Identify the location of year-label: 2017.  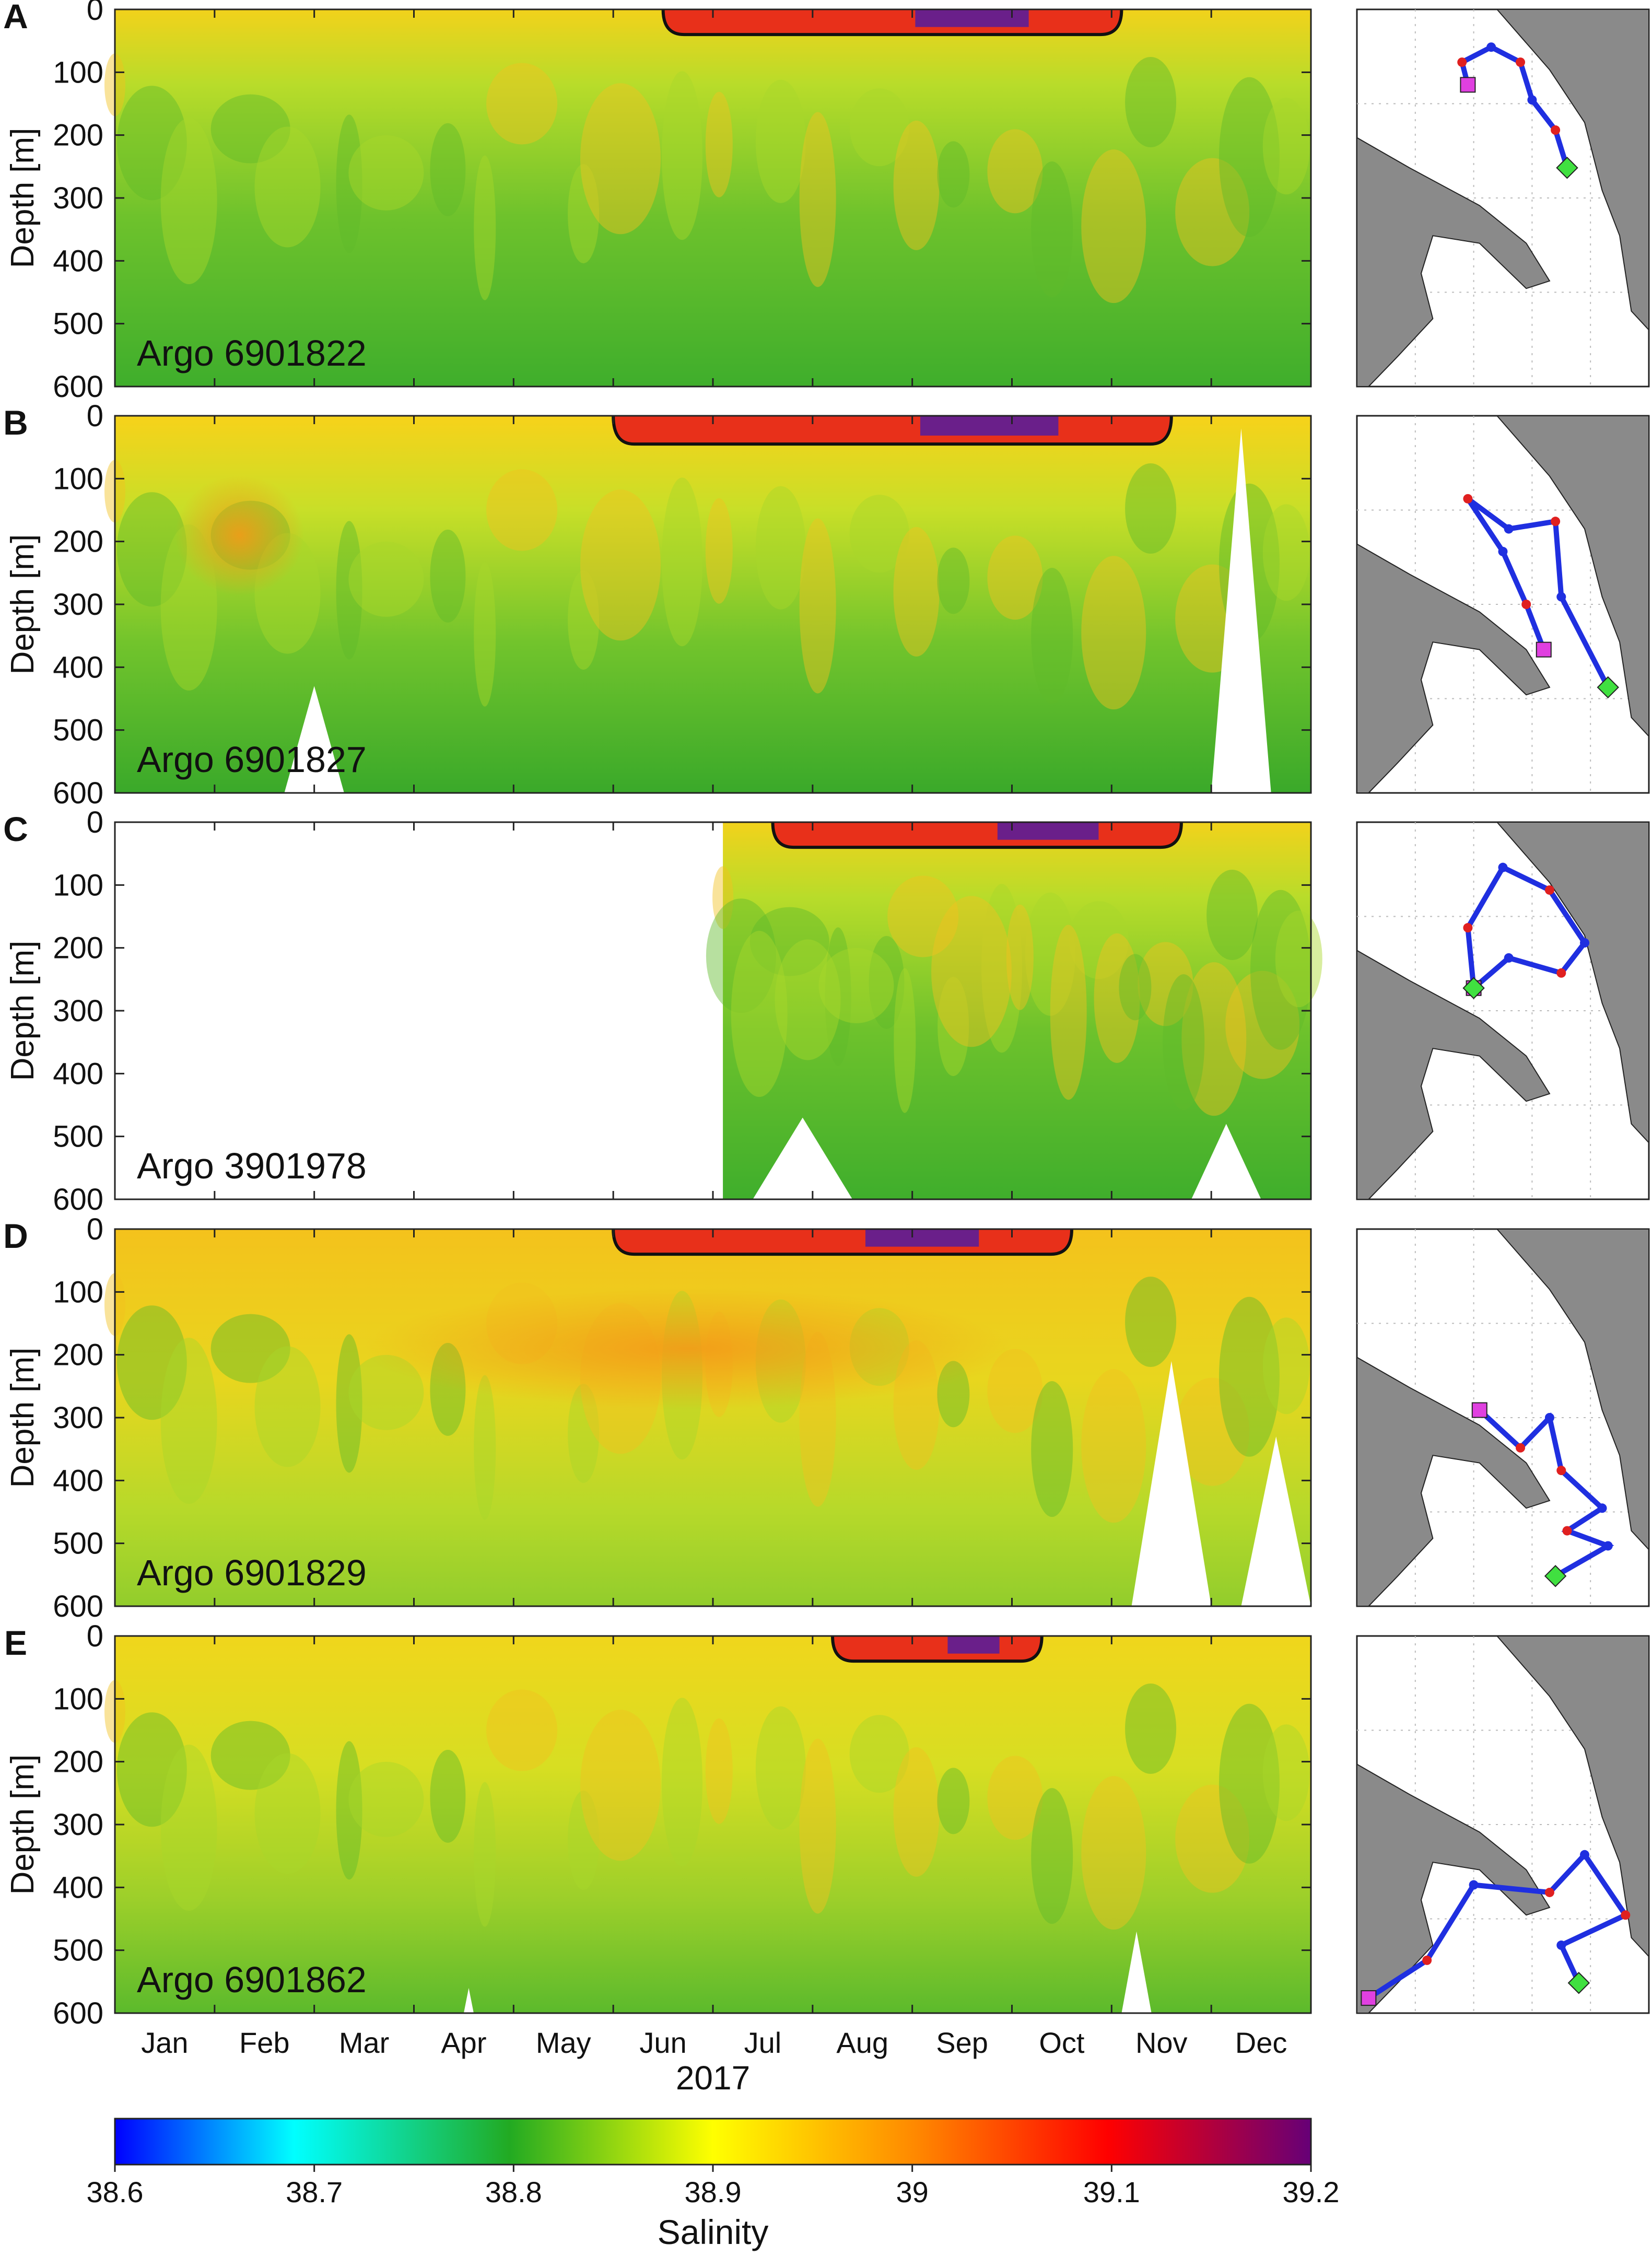
(713, 2078).